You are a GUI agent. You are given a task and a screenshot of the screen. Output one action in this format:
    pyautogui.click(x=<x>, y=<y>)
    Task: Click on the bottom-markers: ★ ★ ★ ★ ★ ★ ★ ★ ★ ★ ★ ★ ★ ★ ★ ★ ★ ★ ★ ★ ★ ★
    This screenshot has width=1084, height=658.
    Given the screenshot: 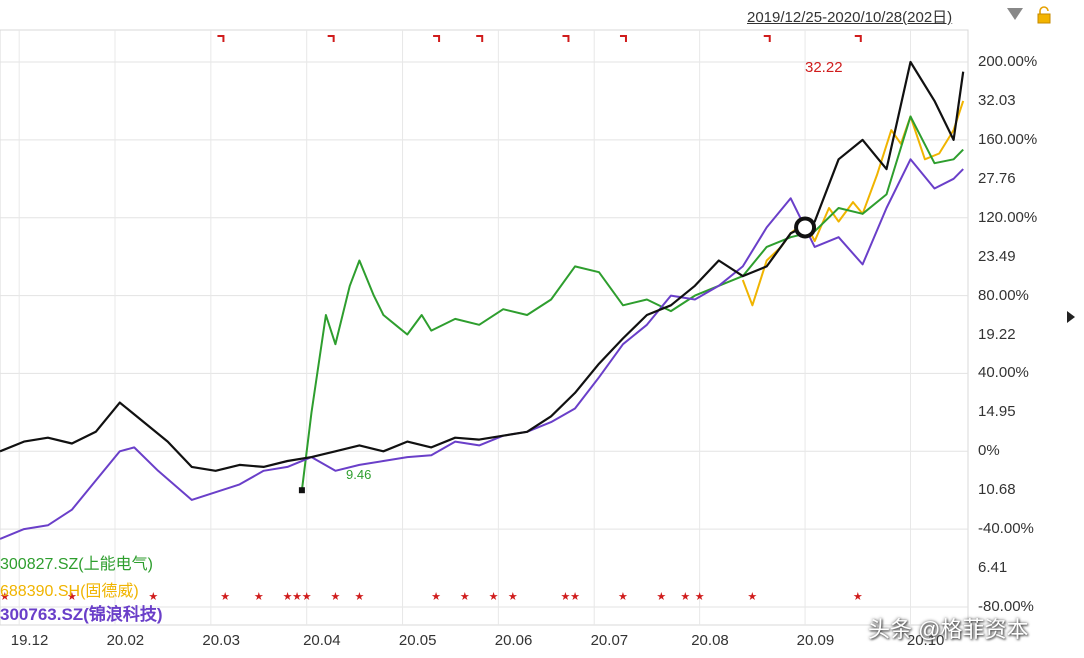 What is the action you would take?
    pyautogui.click(x=431, y=597)
    